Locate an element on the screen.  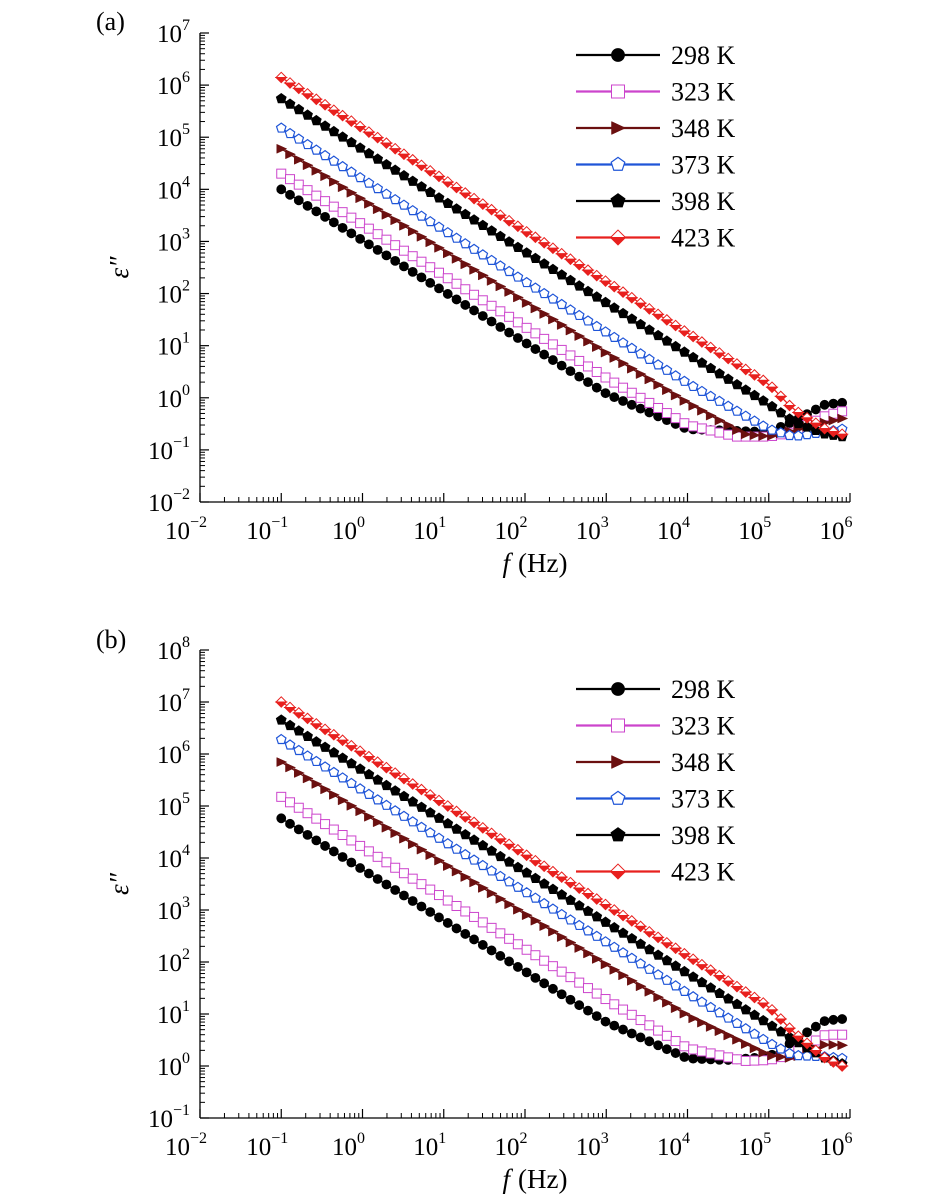
x-tick-label: 10² is located at coordinates (511, 529).